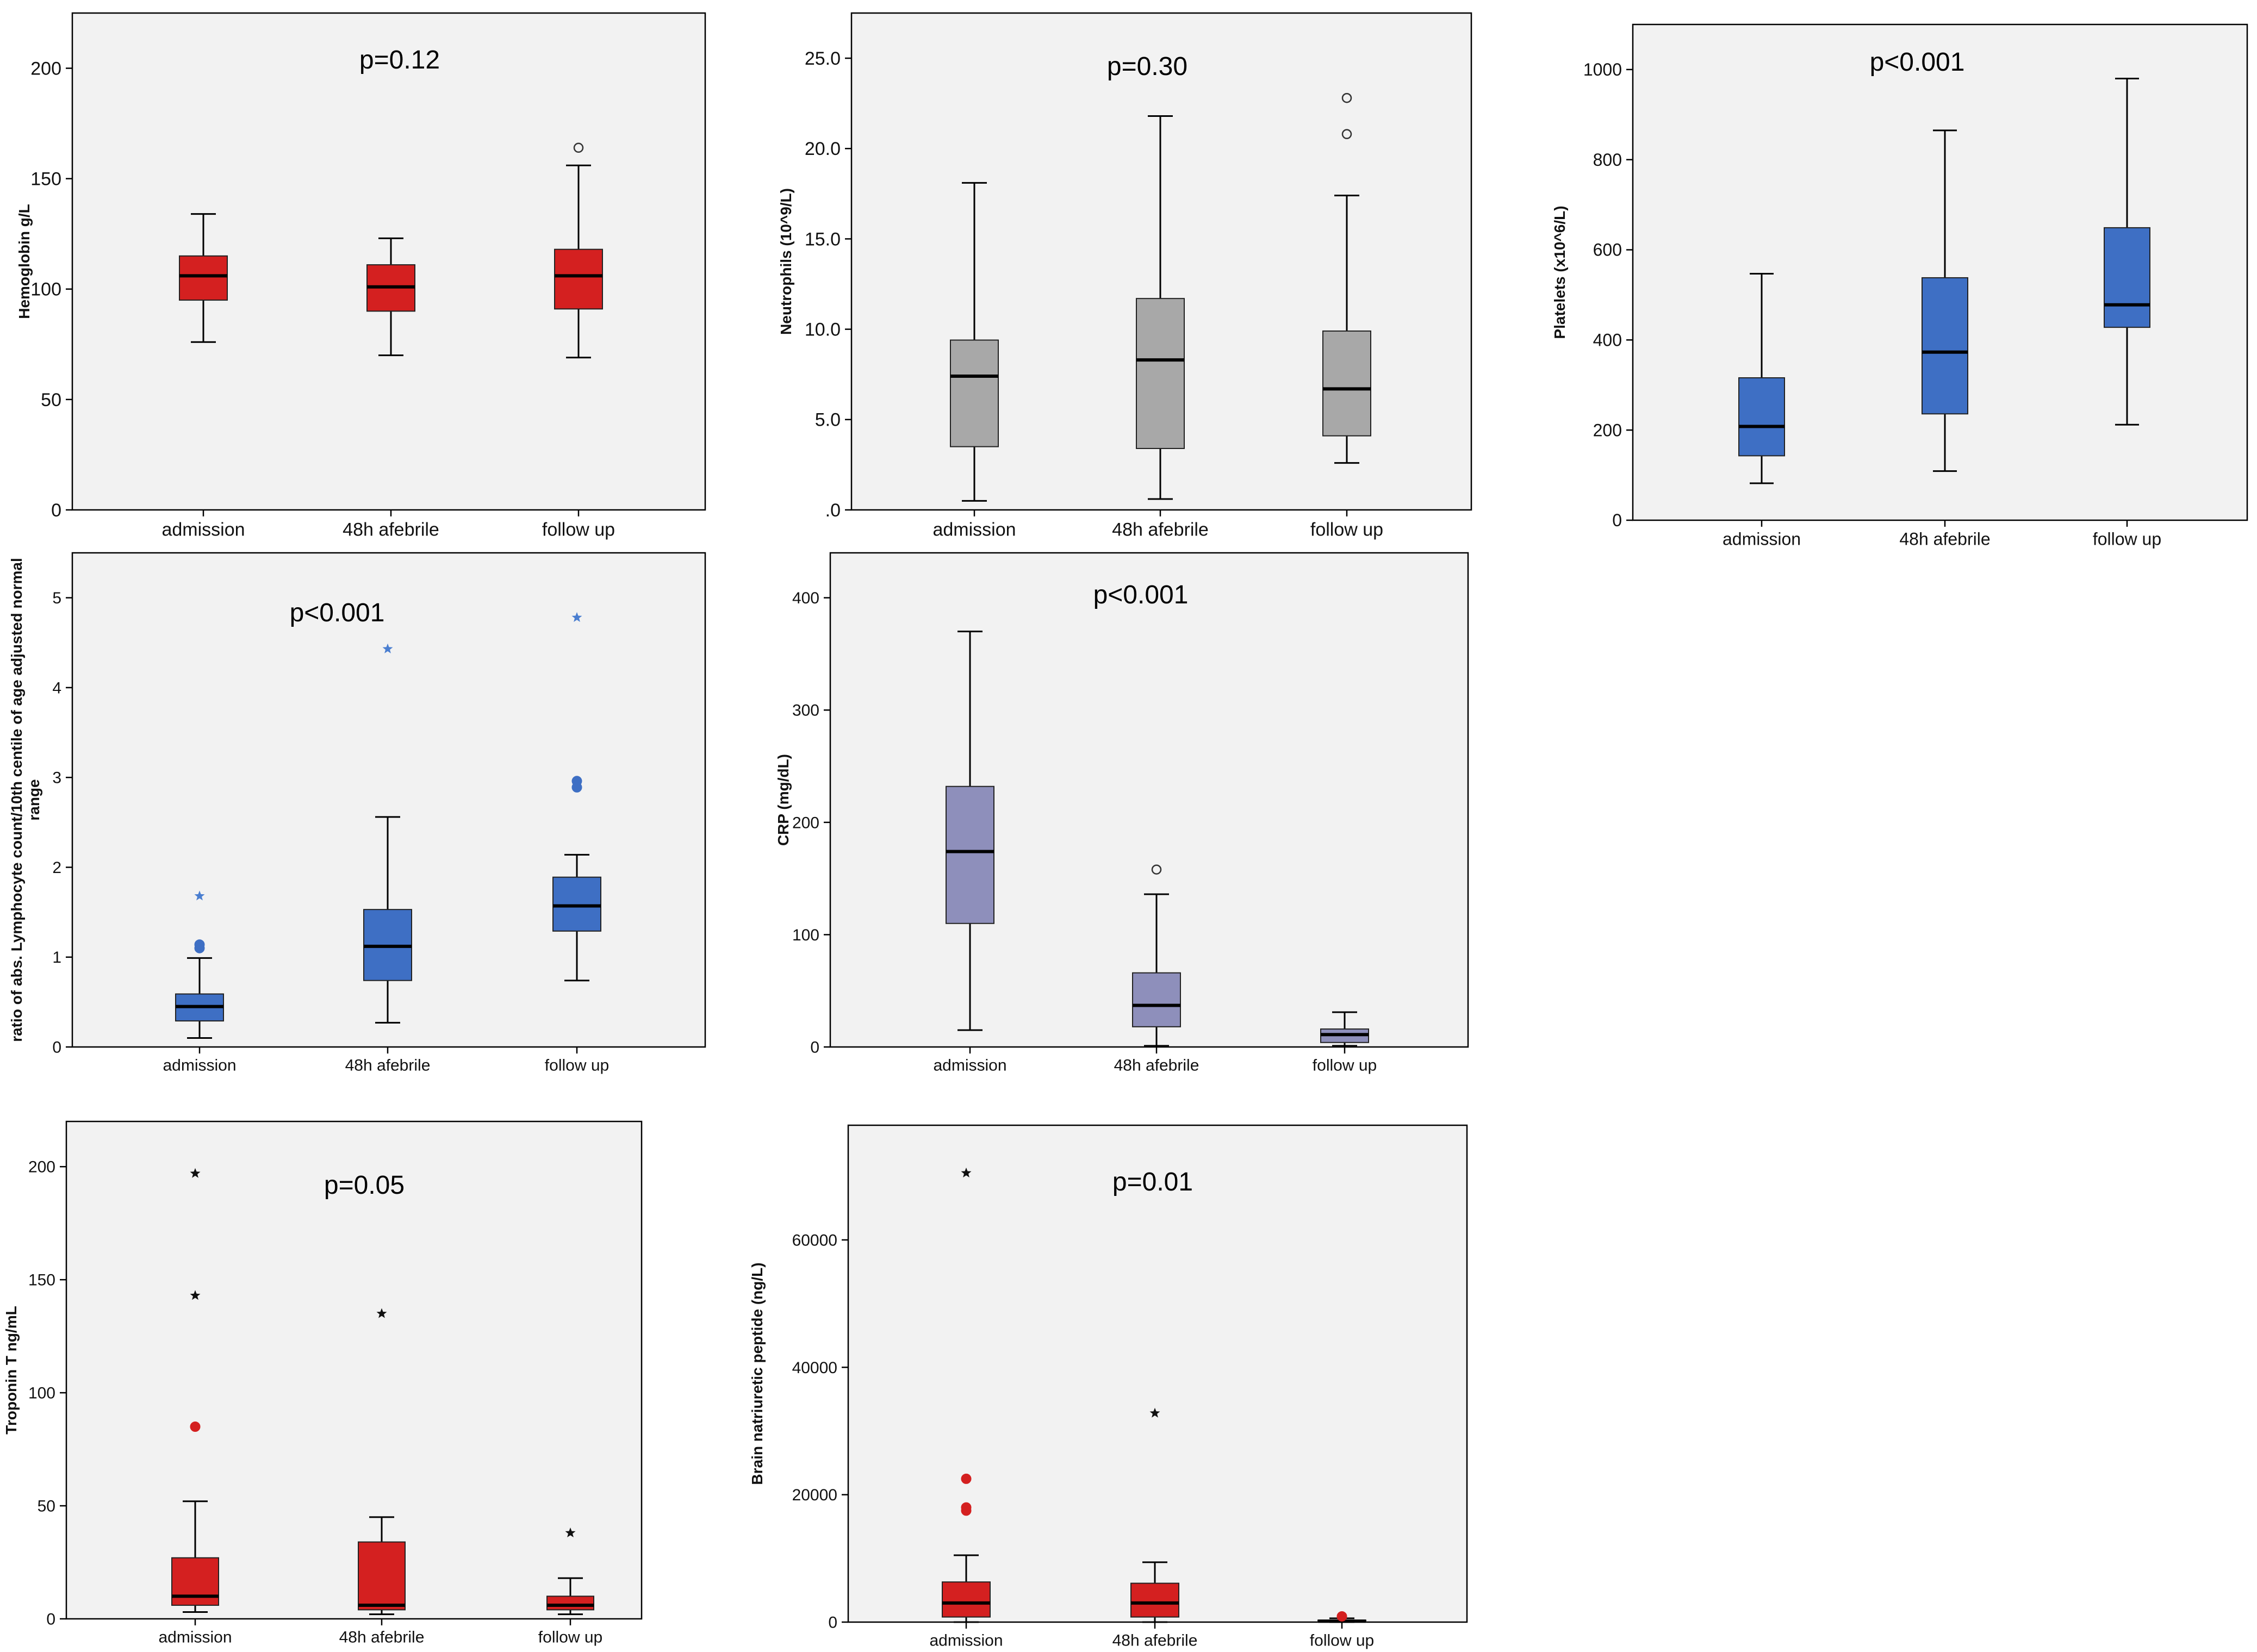 The width and height of the screenshot is (2257, 1652). I want to click on crp-ytick-label: 300, so click(805, 711).